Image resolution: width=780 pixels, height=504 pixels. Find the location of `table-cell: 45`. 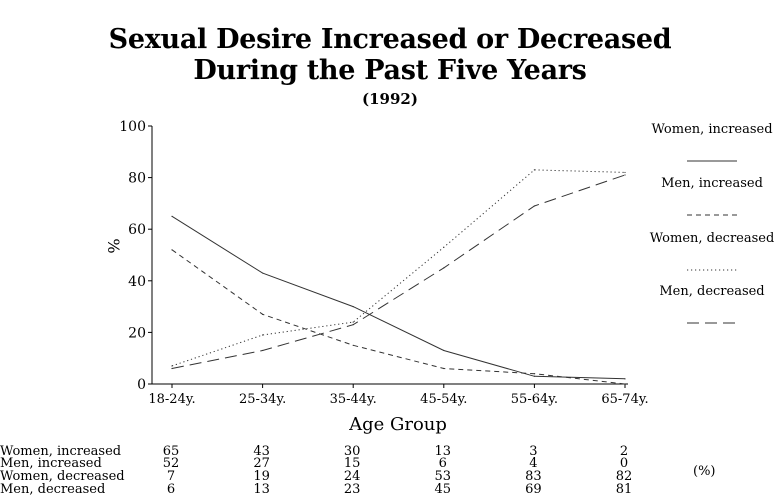

table-cell: 45 is located at coordinates (443, 489).